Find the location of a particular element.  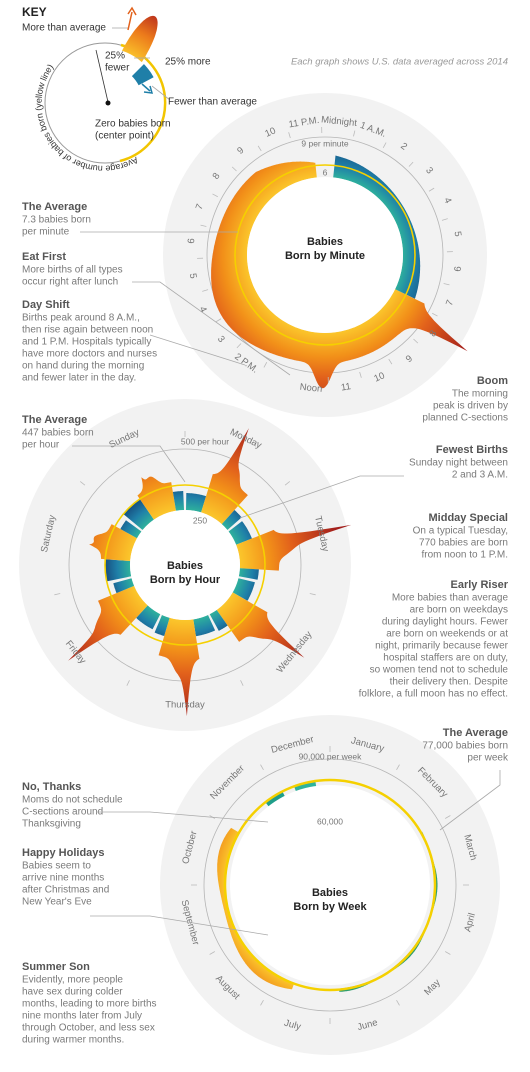

hour-label: 3 is located at coordinates (429, 170).